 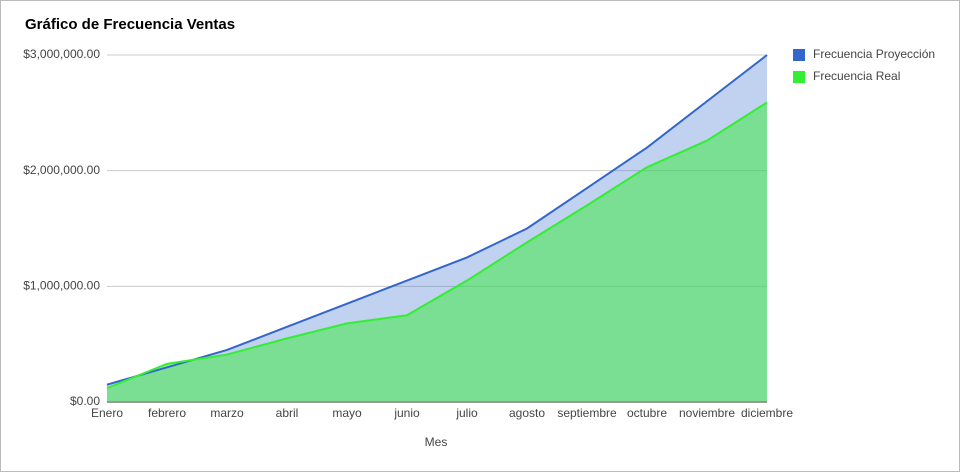 What do you see at coordinates (61, 170) in the screenshot?
I see `y-tick-label: $2,000,000.00` at bounding box center [61, 170].